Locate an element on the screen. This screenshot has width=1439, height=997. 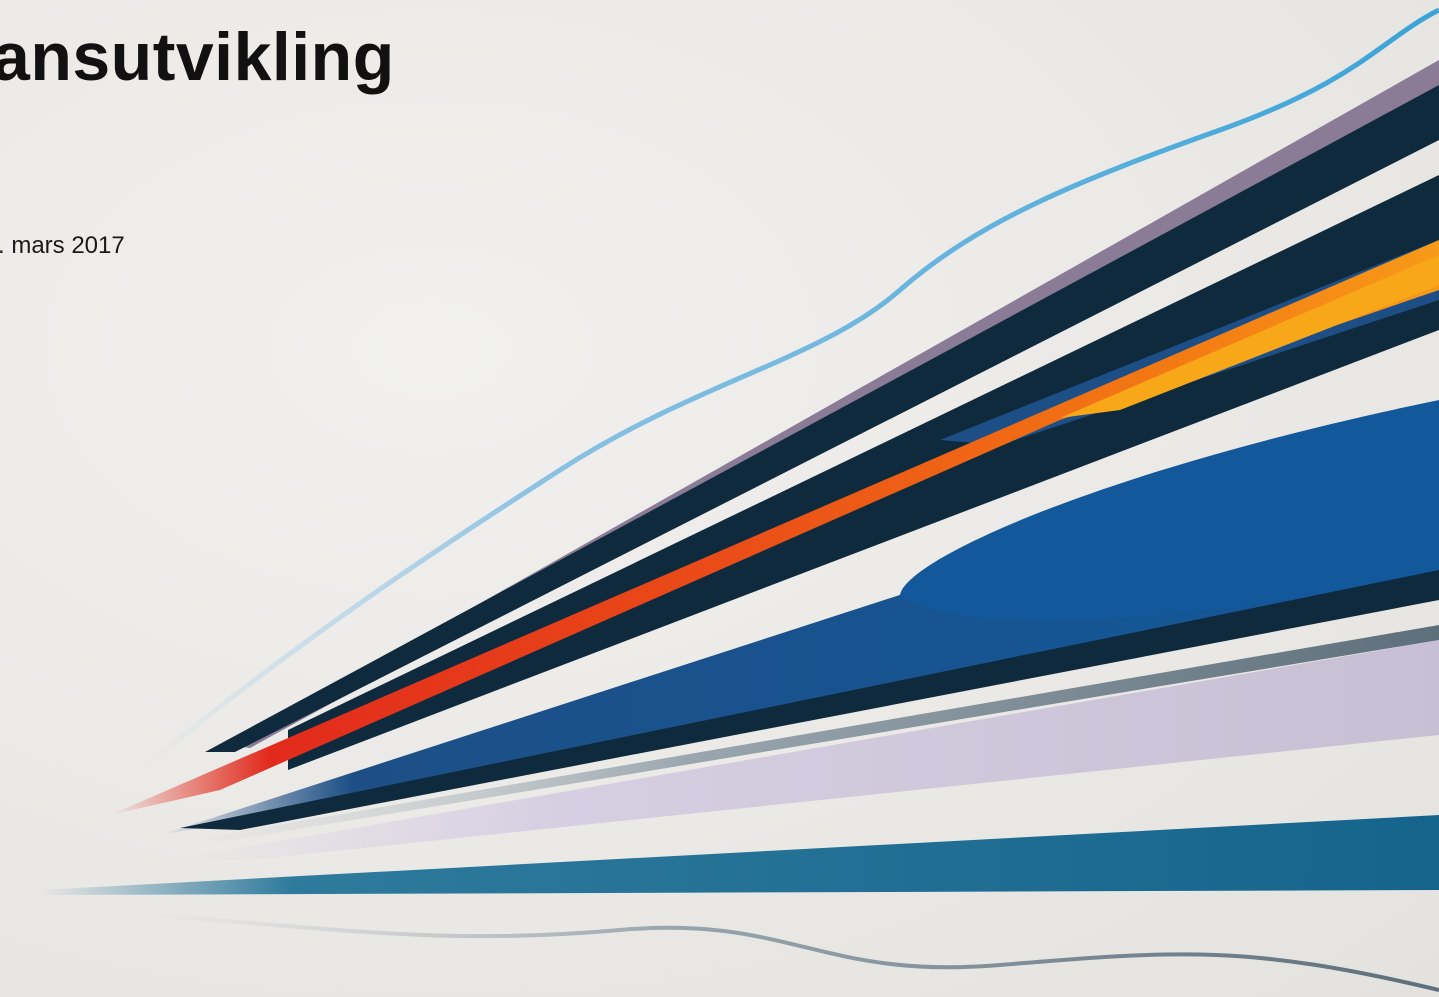
slide-date: . mars 2017 is located at coordinates (62, 245).